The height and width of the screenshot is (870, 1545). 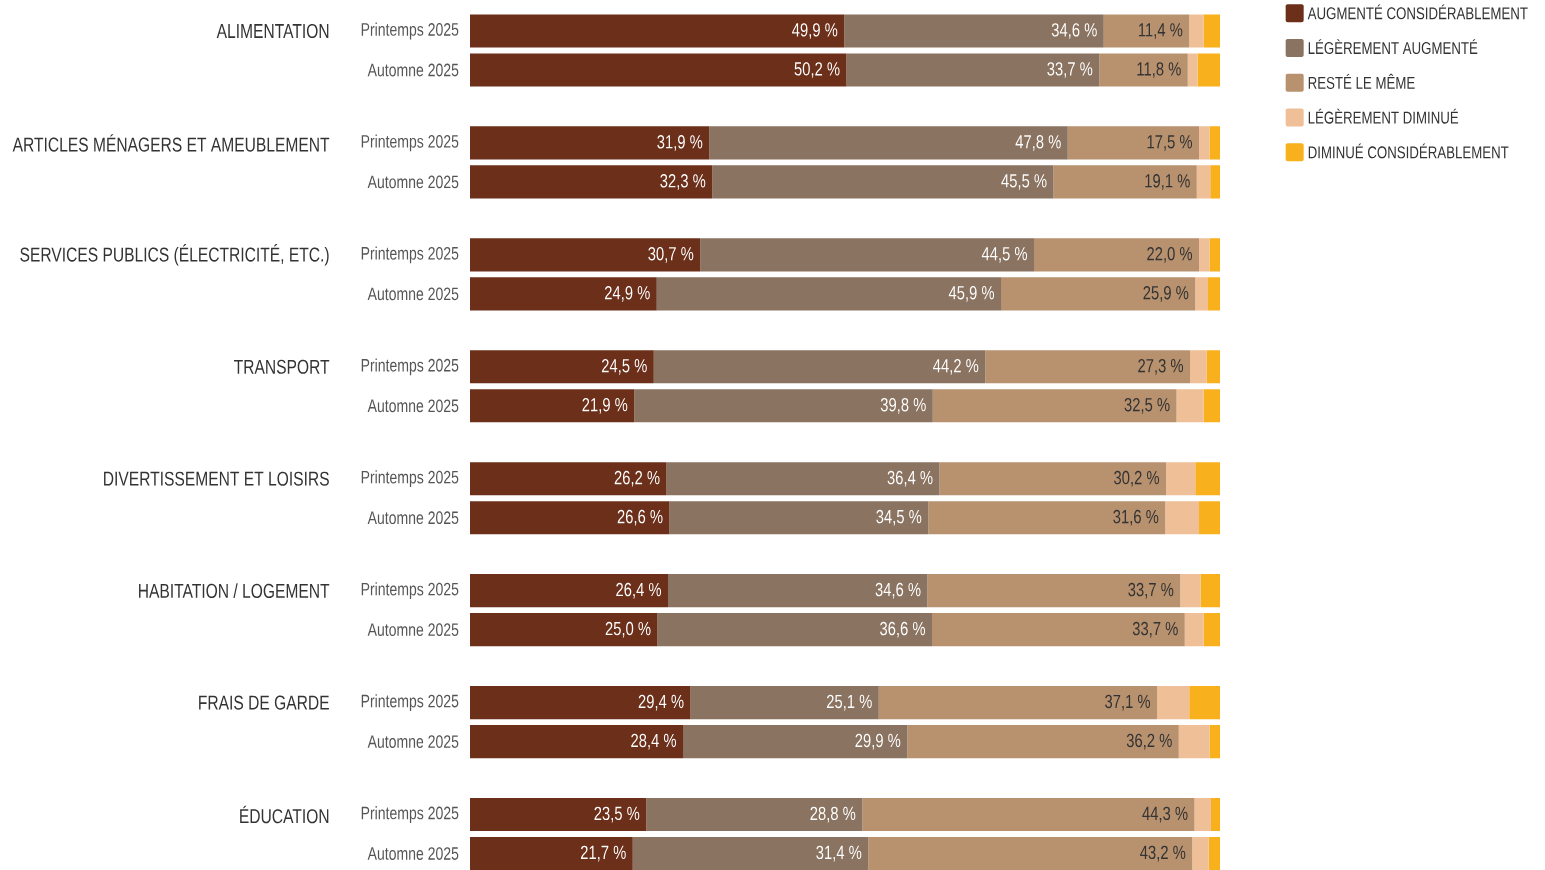 I want to click on data-label: 45,9 %, so click(x=971, y=293).